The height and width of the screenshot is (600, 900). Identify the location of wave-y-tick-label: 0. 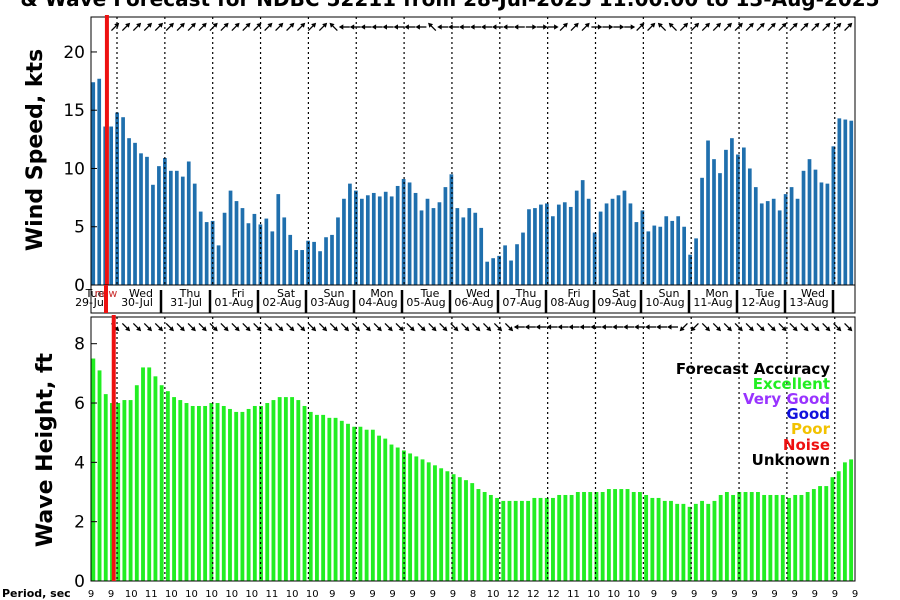
(79, 582).